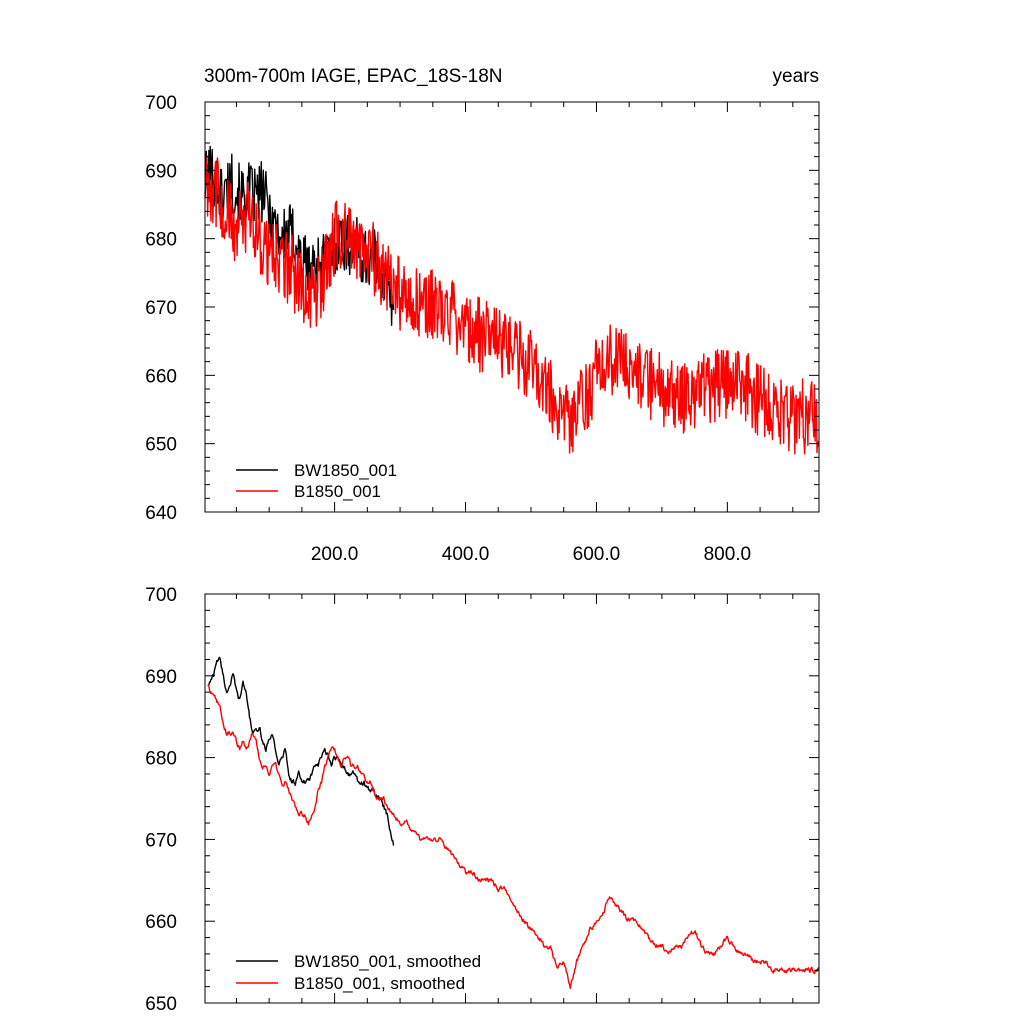 The width and height of the screenshot is (1024, 1024). What do you see at coordinates (337, 491) in the screenshot?
I see `top-legend-label-b1850: B1850_001` at bounding box center [337, 491].